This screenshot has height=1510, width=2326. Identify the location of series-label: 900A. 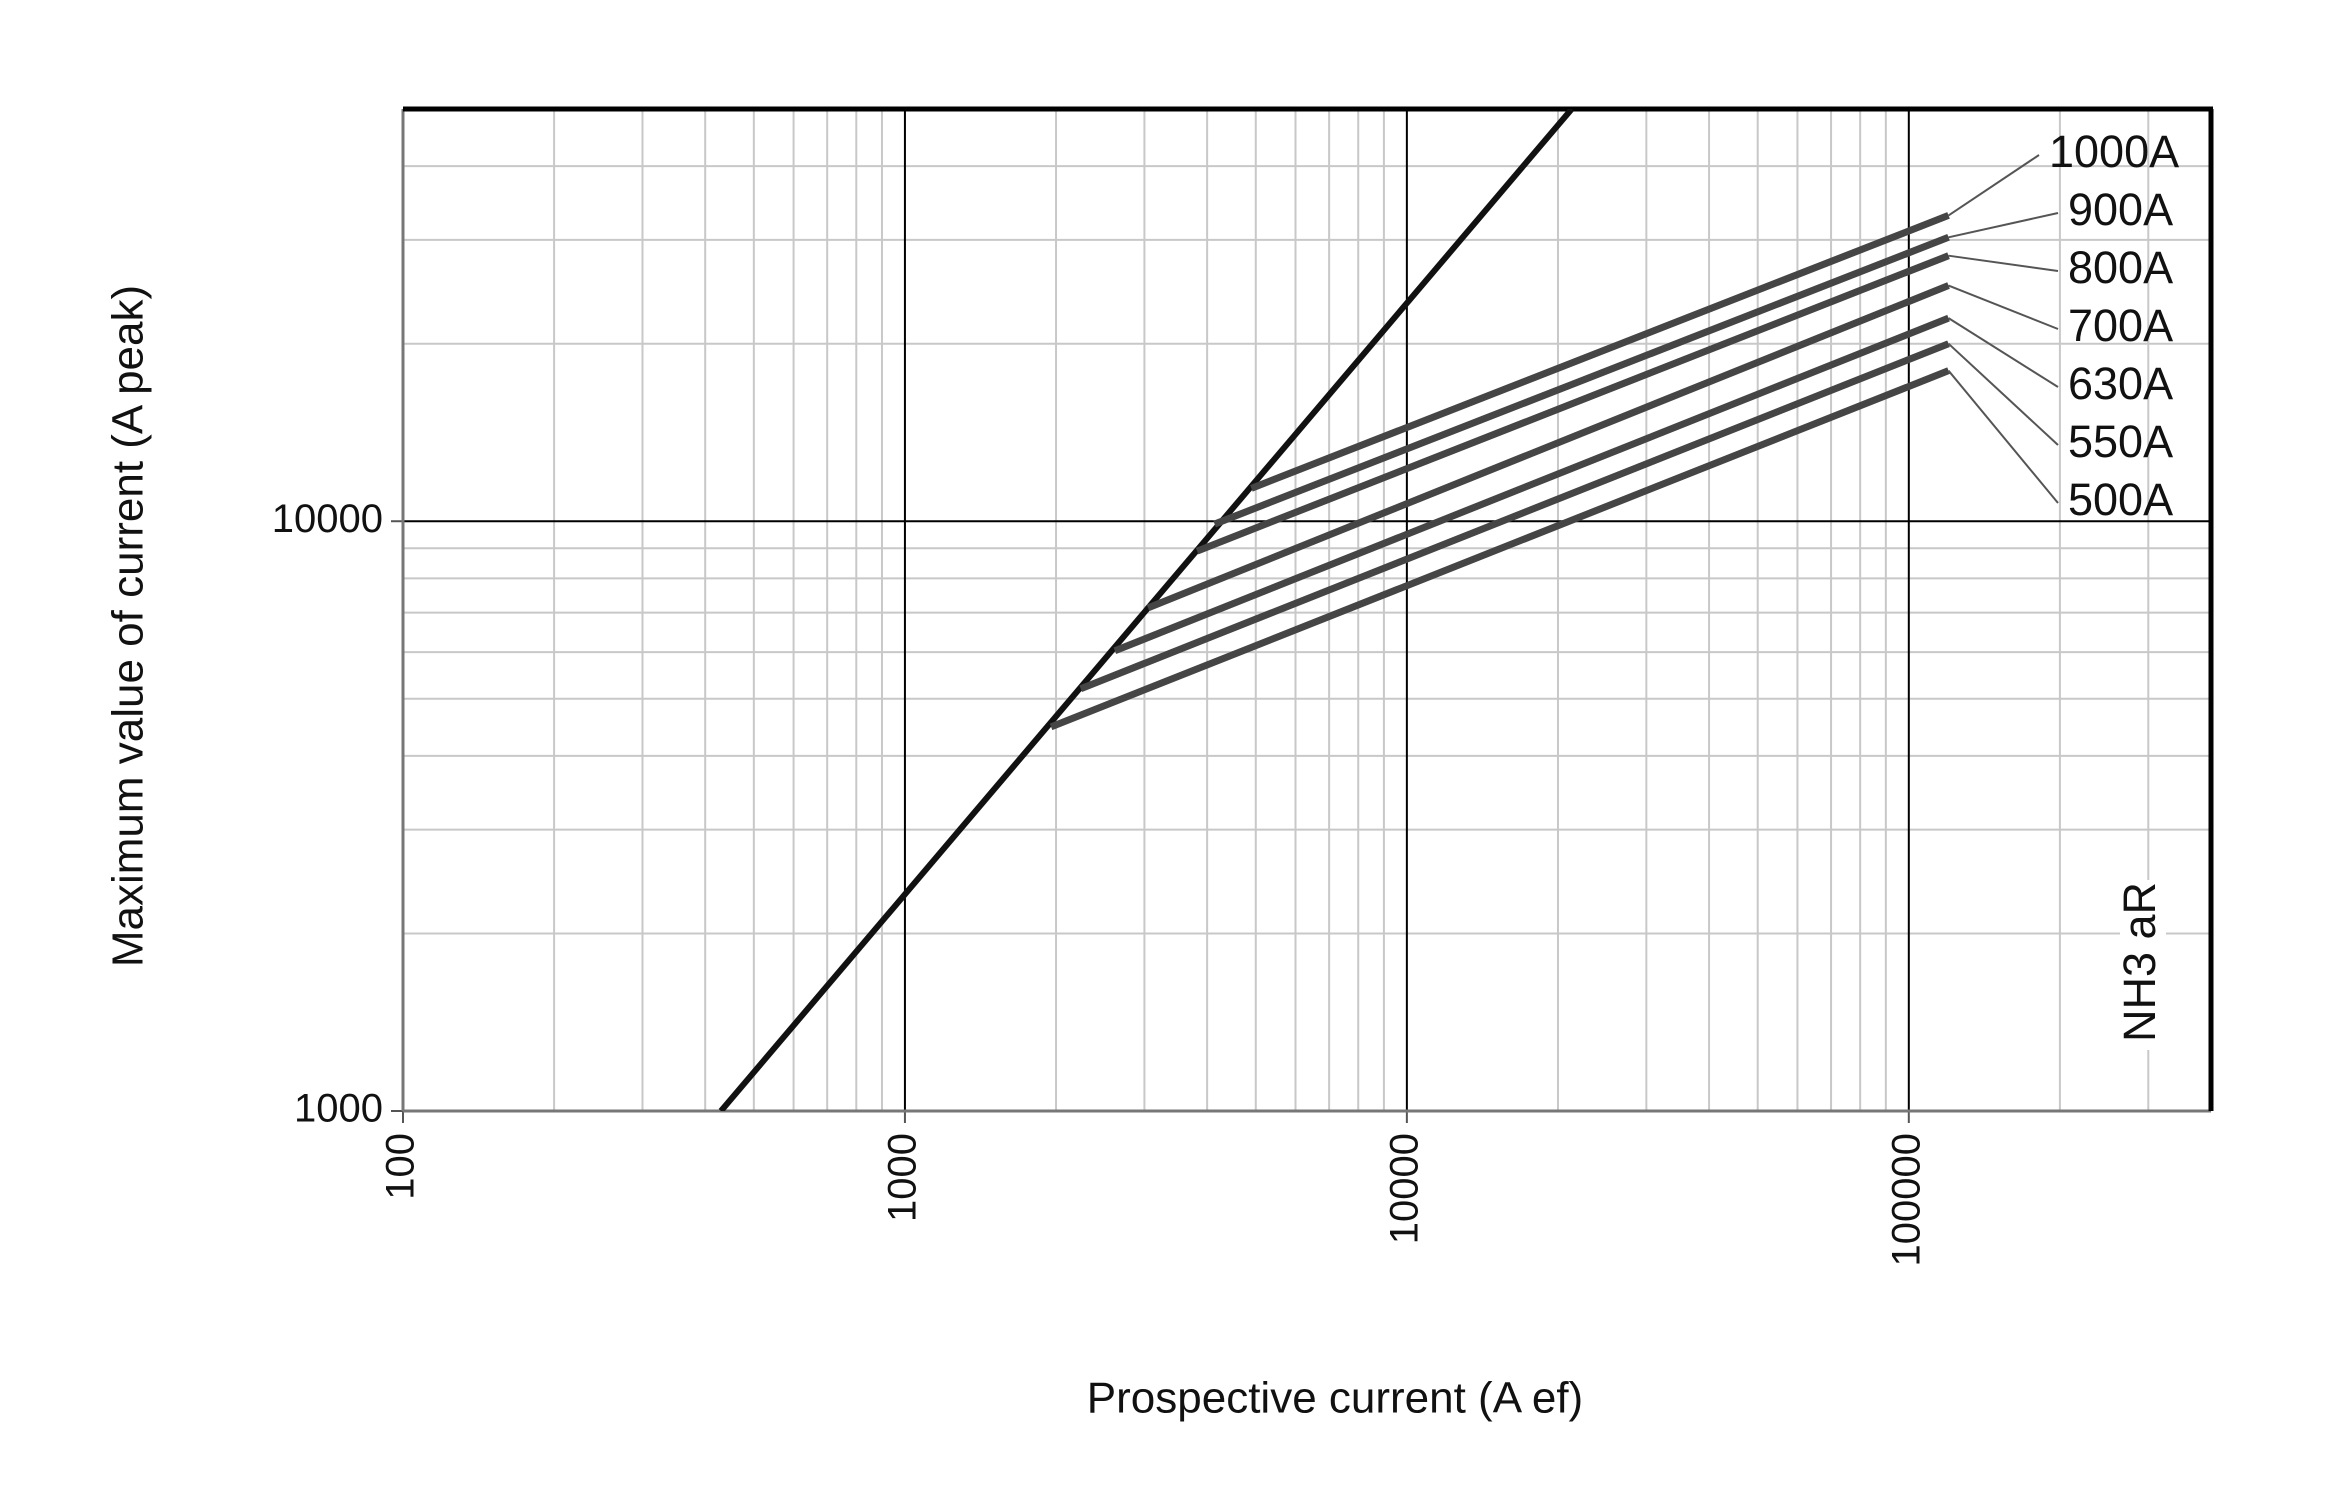
(2120, 209).